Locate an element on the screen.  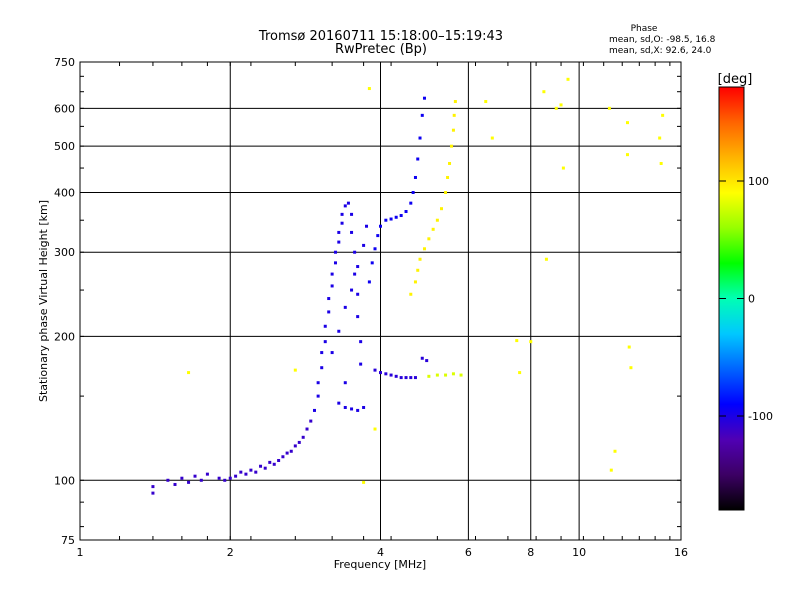
x-tick-label: 8 is located at coordinates (530, 552).